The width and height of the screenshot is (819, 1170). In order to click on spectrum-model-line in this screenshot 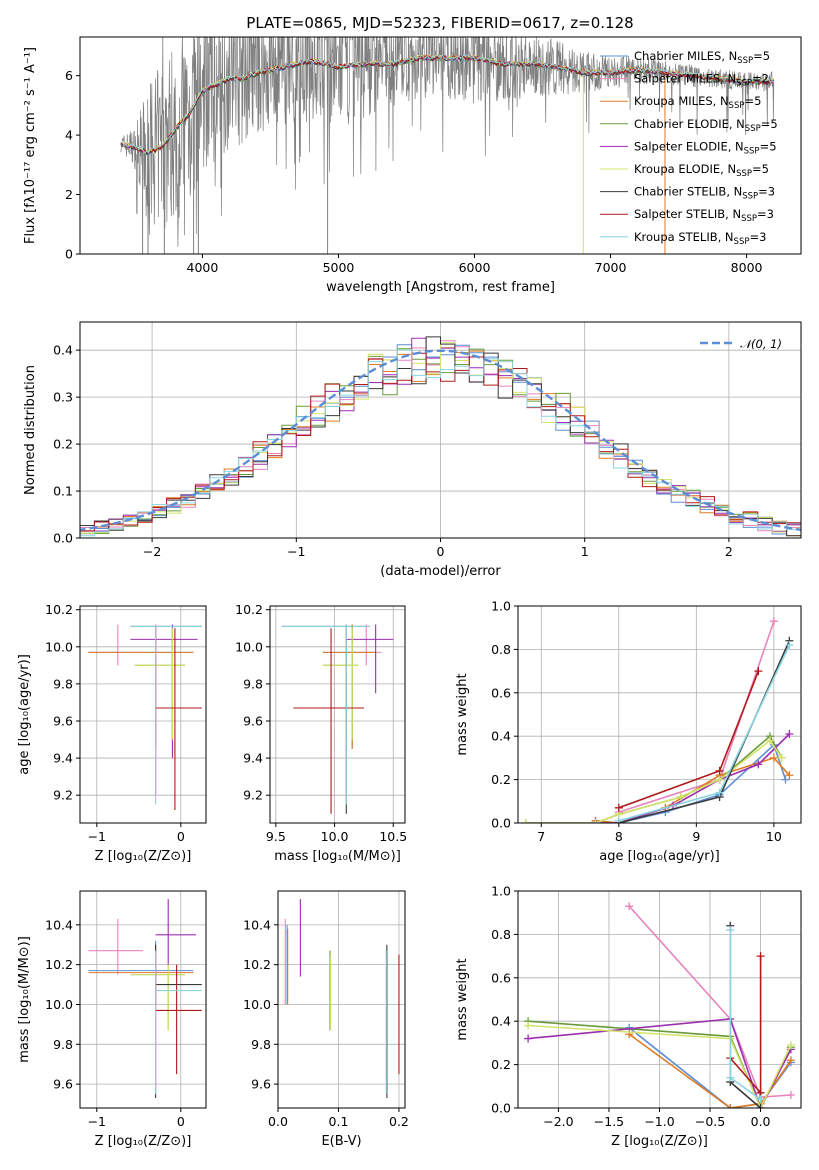, I will do `click(447, 103)`.